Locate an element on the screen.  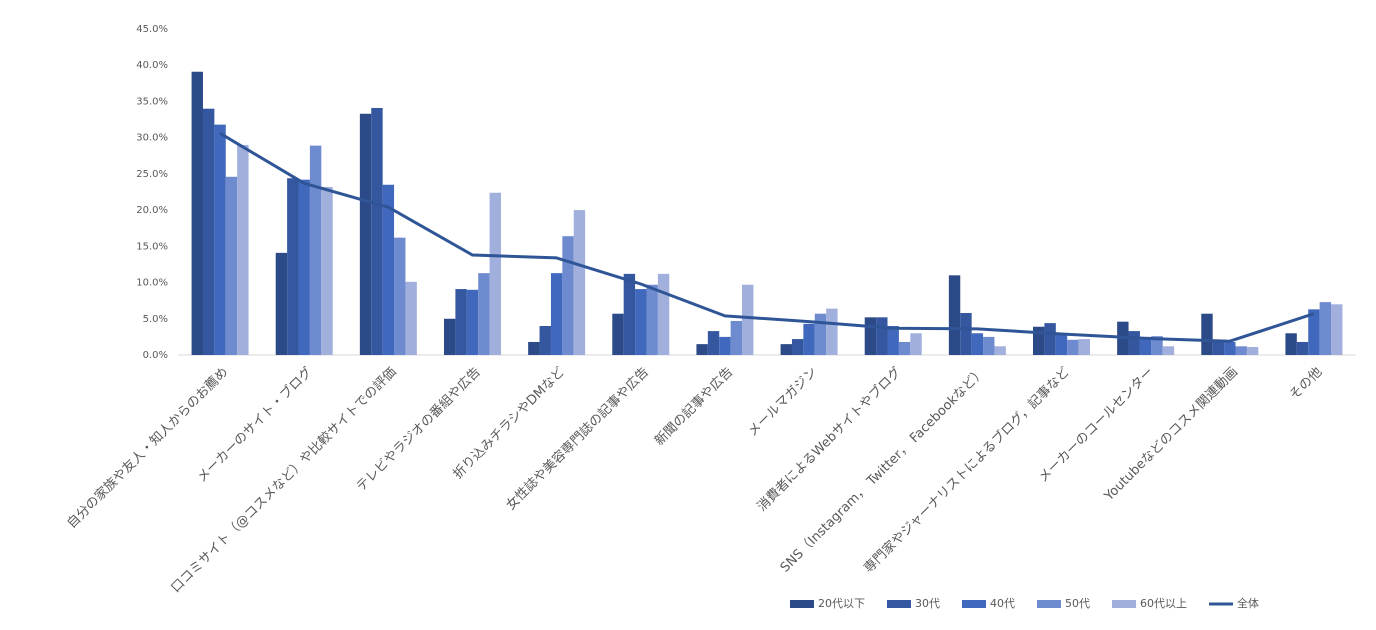
legend-item: 全体 is located at coordinates (1234, 603).